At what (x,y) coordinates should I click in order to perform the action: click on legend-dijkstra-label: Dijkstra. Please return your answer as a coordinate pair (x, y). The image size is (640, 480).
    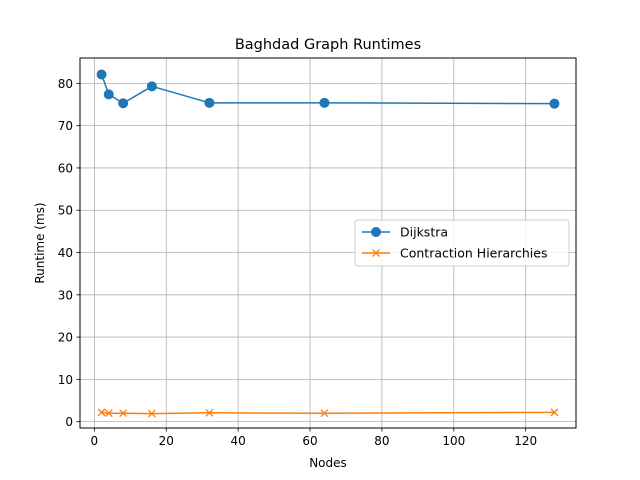
    Looking at the image, I should click on (424, 232).